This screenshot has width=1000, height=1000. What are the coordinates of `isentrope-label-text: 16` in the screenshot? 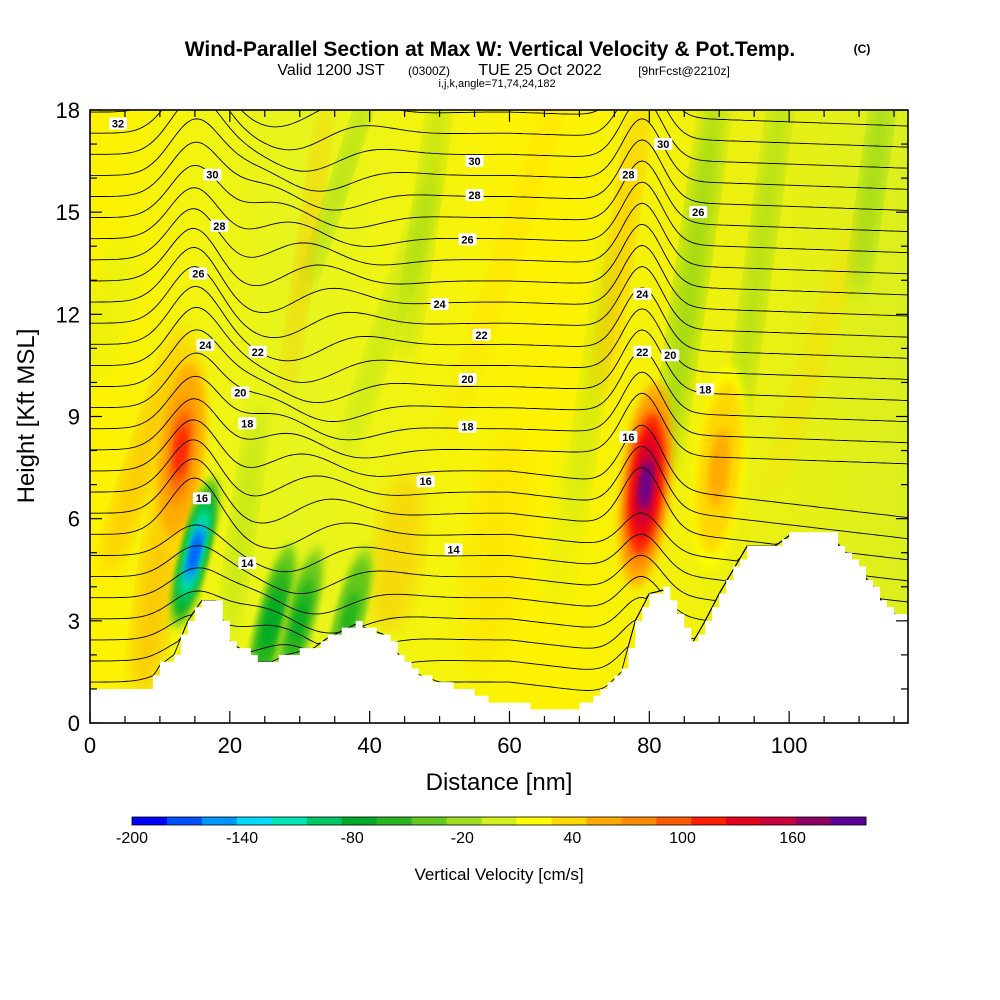 It's located at (425, 482).